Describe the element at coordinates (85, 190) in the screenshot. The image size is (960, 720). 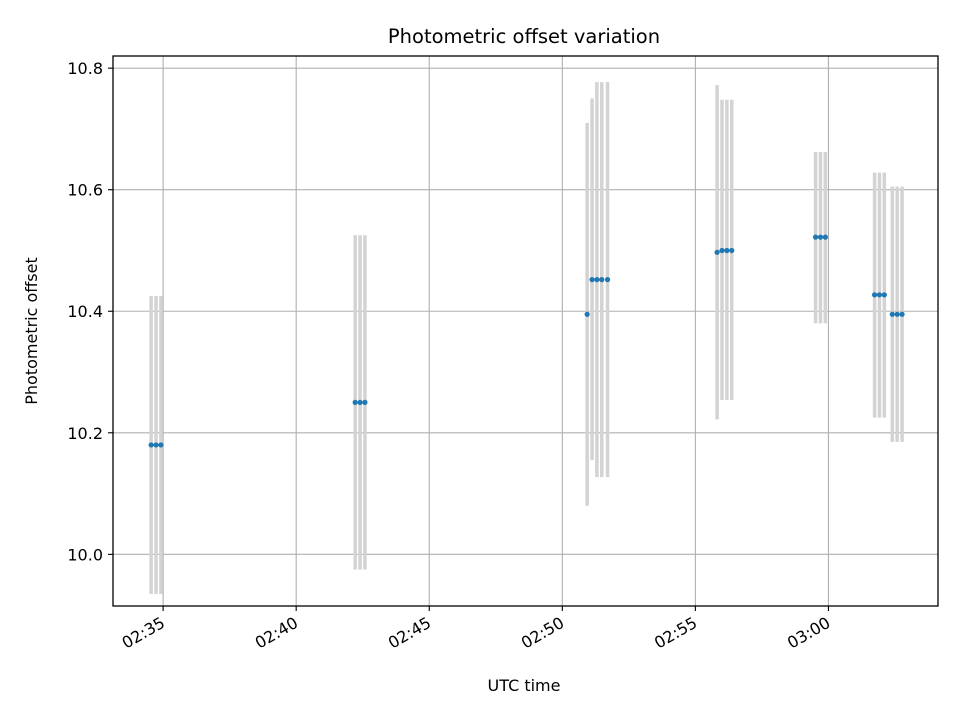
I see `y-tick-label: 10.6` at that location.